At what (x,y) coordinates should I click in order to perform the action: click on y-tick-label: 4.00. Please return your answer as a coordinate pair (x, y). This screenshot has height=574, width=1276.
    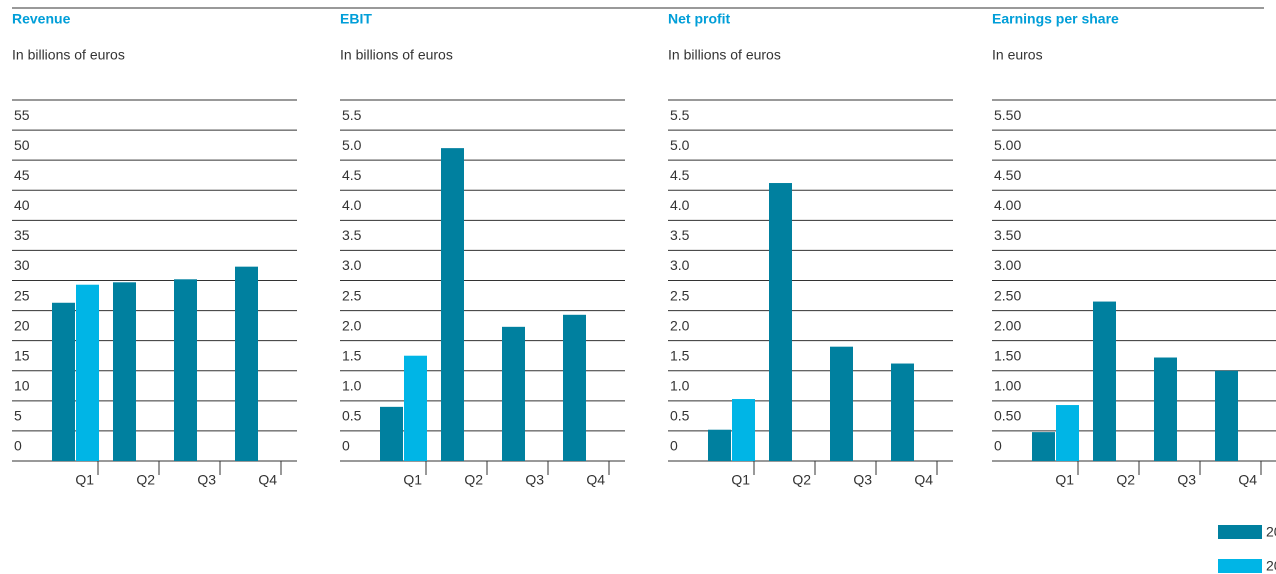
    Looking at the image, I should click on (1007, 205).